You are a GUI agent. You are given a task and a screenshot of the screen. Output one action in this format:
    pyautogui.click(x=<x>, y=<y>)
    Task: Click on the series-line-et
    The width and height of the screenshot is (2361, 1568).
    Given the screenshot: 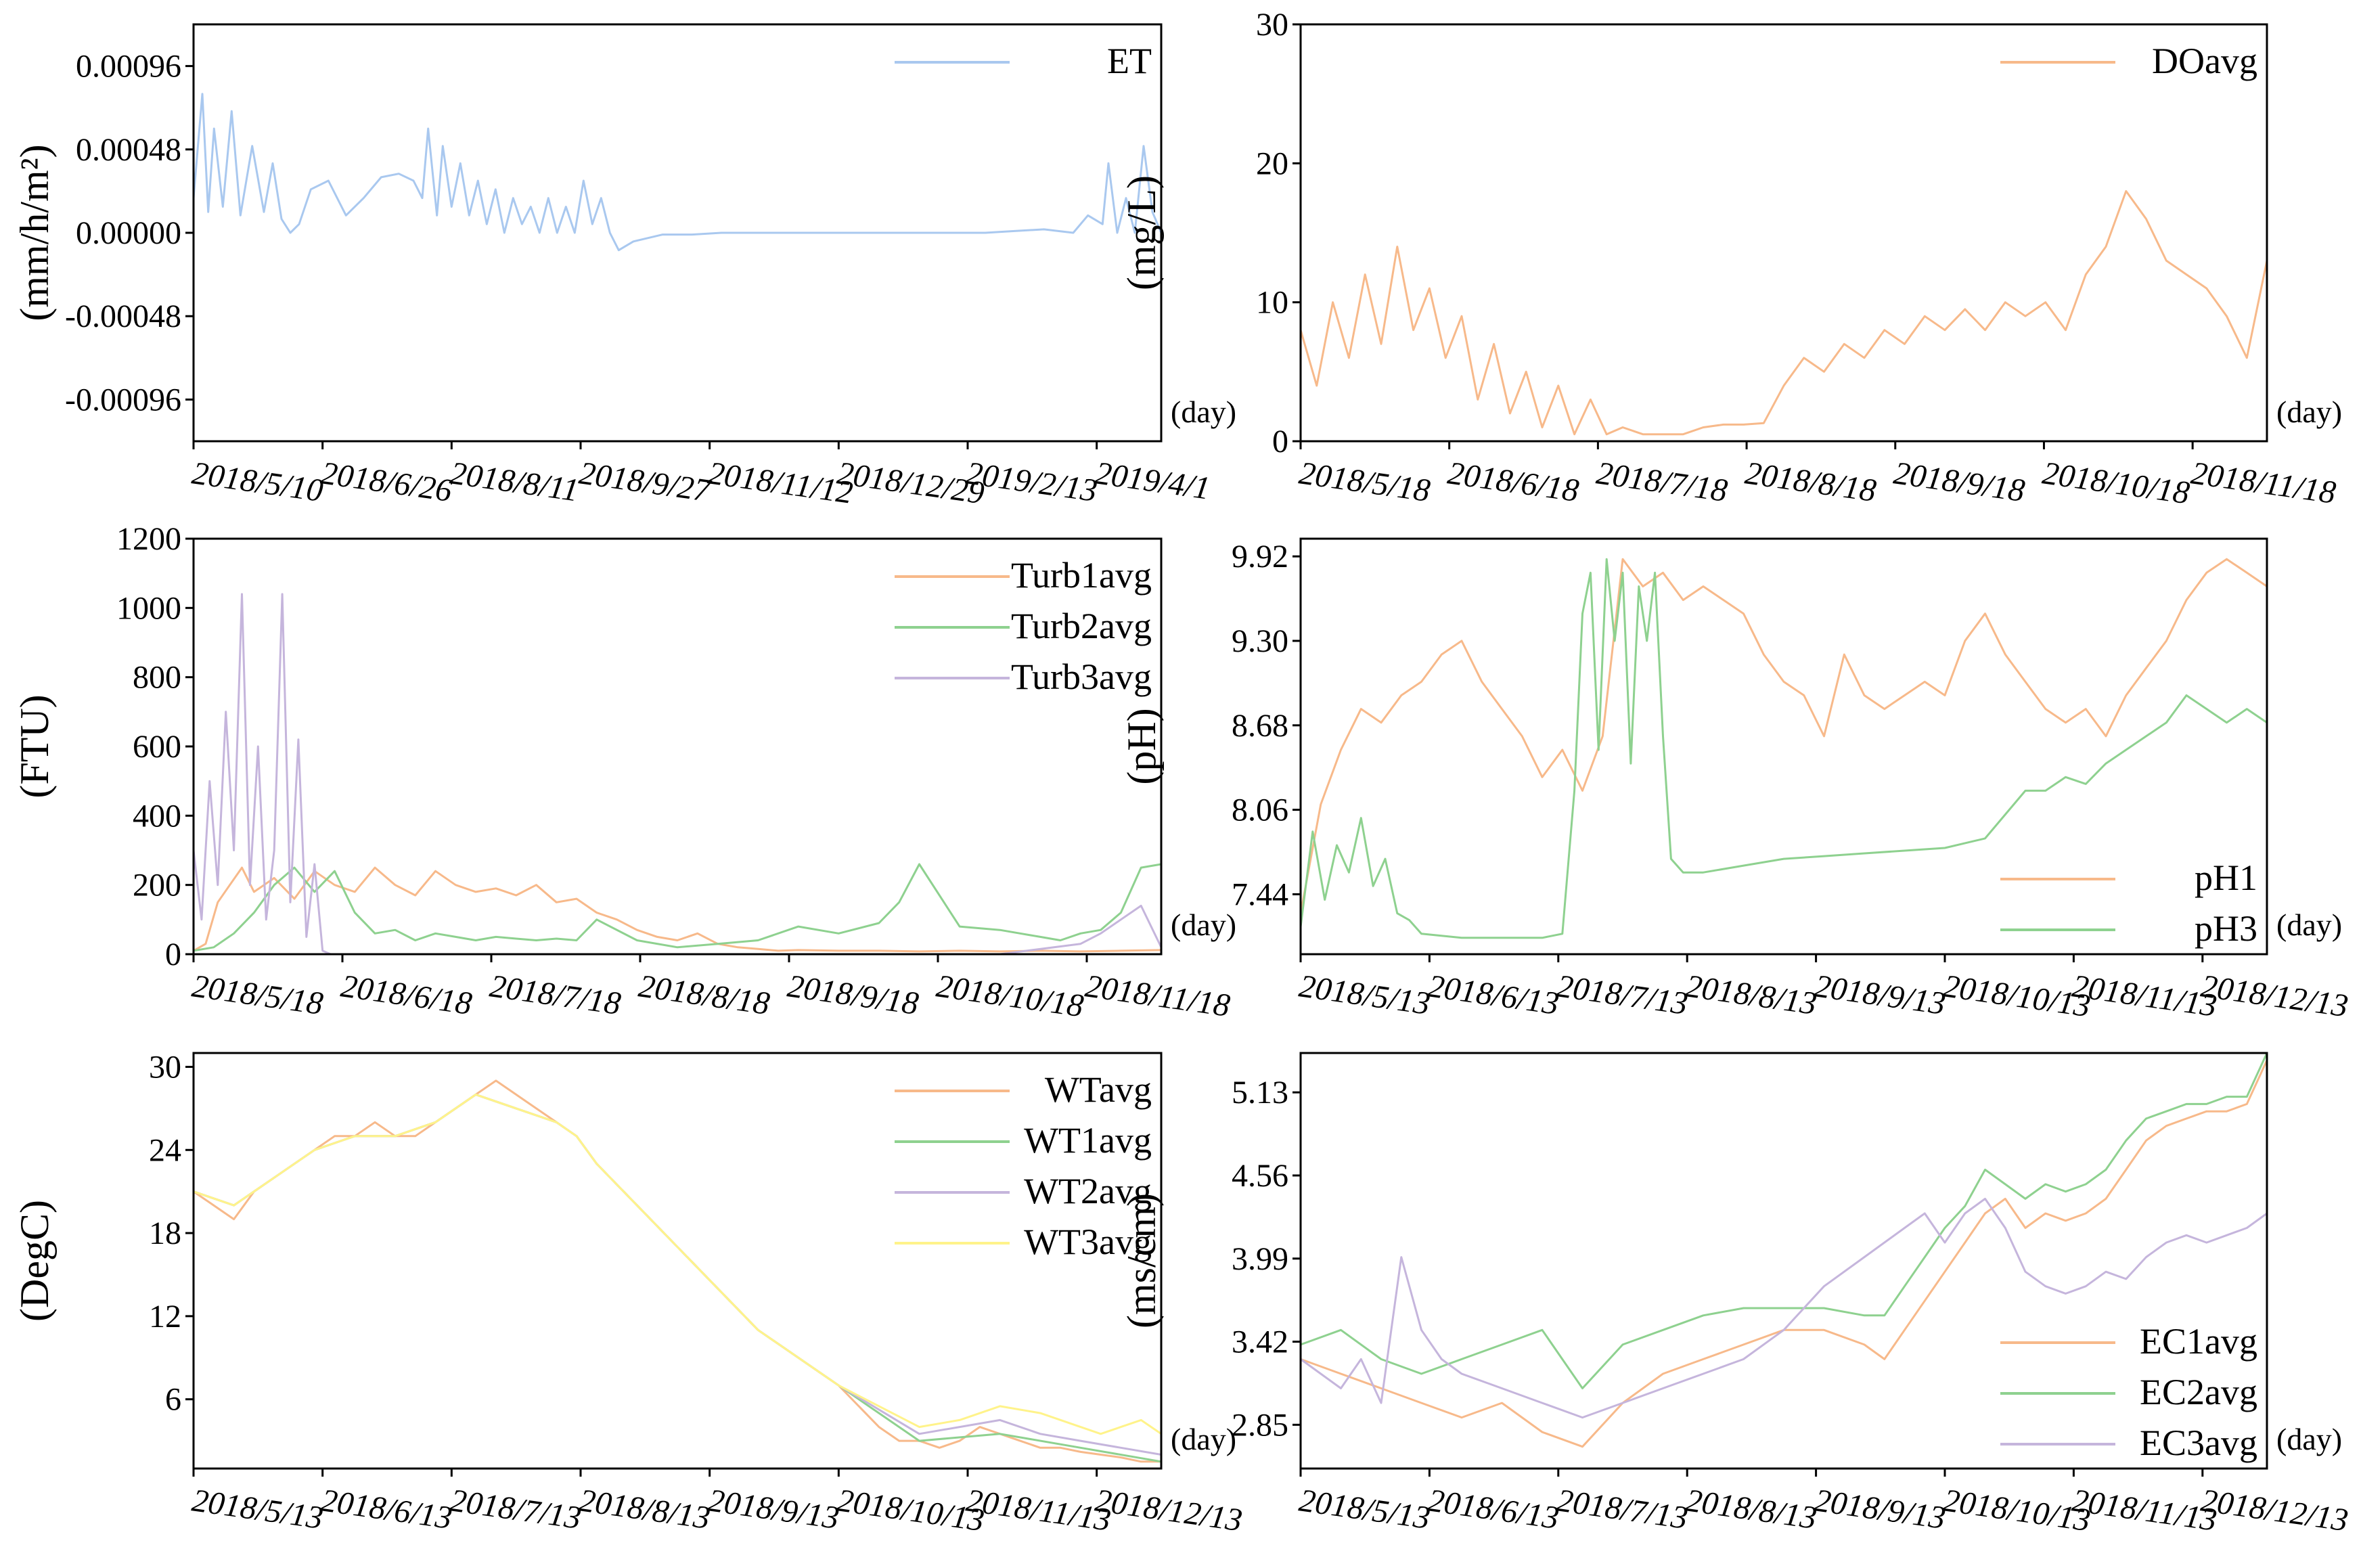 What is the action you would take?
    pyautogui.click(x=678, y=172)
    